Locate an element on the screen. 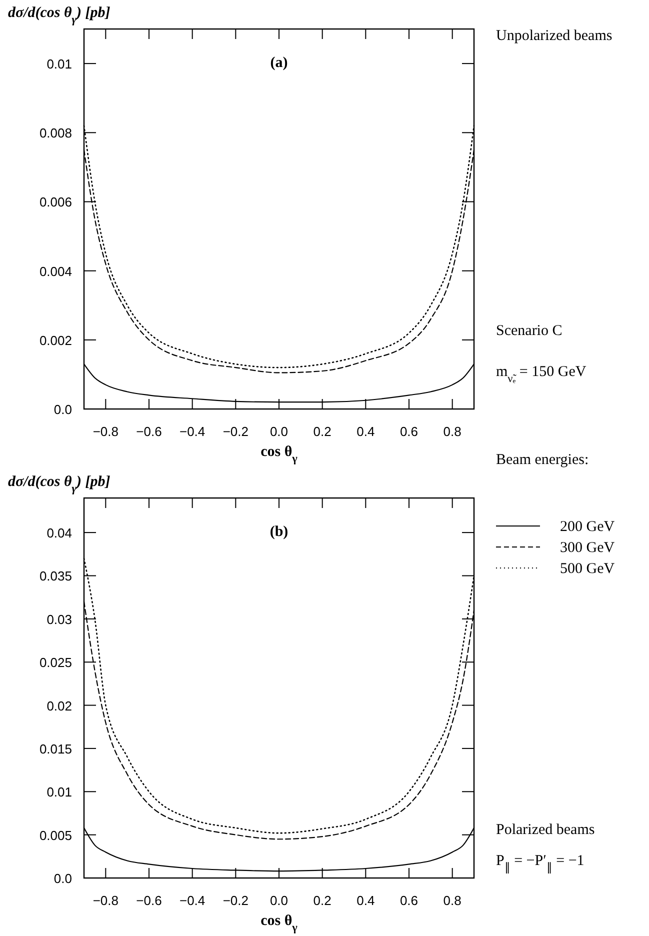 The height and width of the screenshot is (936, 649). y-tick-label: 0.035 is located at coordinates (55, 576).